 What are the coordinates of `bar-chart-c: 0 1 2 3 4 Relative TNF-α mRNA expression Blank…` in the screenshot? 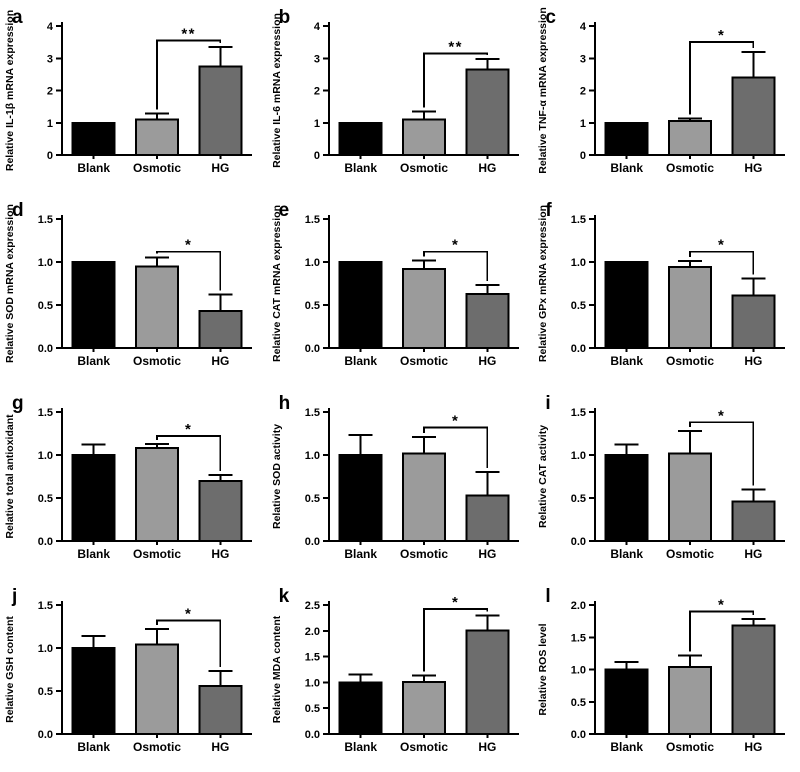 It's located at (661, 91).